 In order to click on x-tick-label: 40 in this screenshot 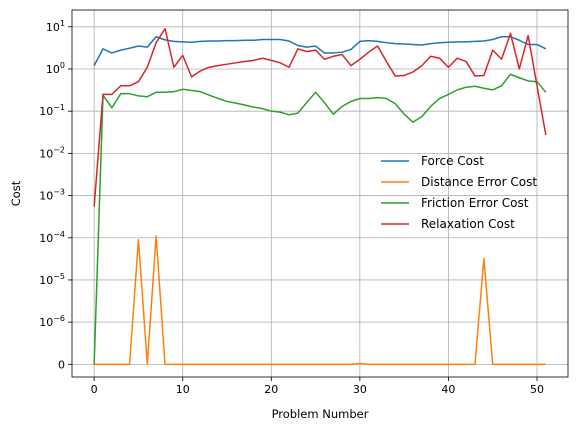, I will do `click(448, 389)`.